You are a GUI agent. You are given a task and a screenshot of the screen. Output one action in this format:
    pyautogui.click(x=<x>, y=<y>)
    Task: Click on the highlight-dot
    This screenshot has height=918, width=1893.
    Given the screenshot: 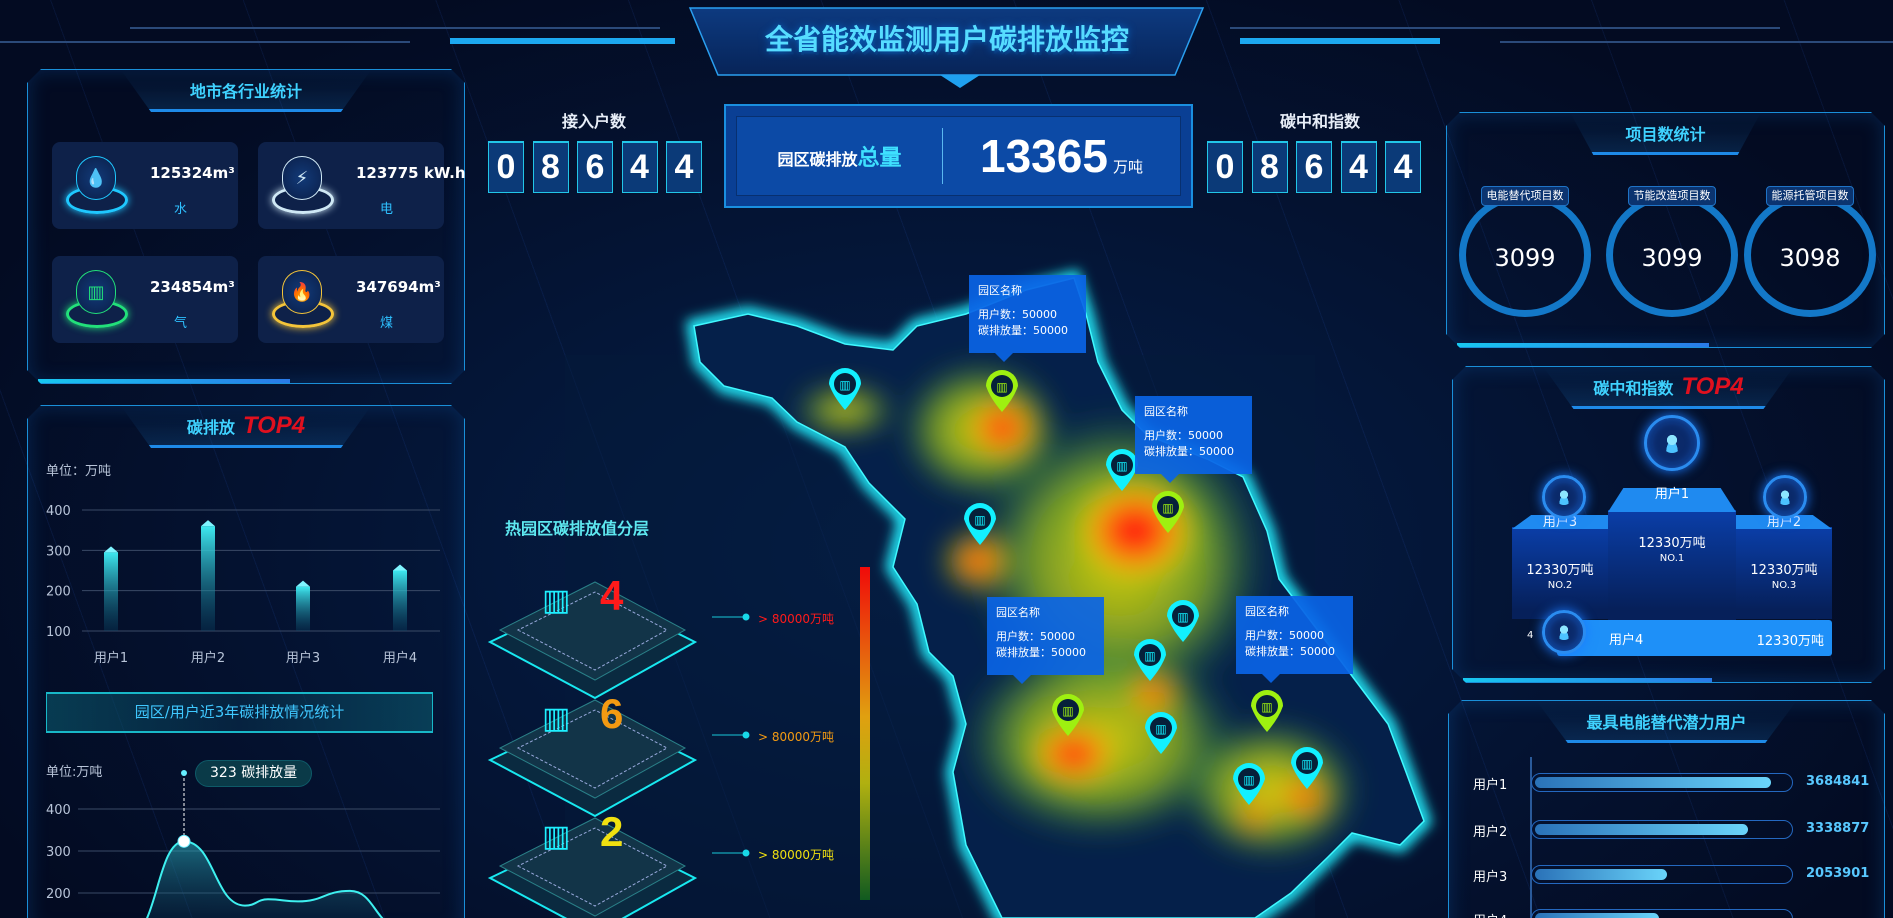 What is the action you would take?
    pyautogui.click(x=184, y=773)
    